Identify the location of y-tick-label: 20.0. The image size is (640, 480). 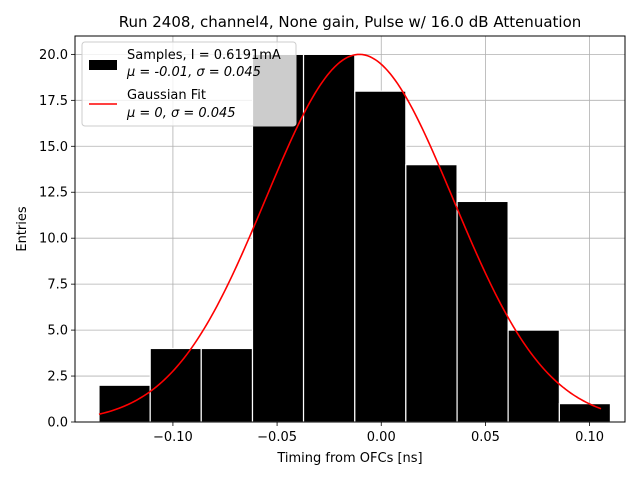
(53, 55).